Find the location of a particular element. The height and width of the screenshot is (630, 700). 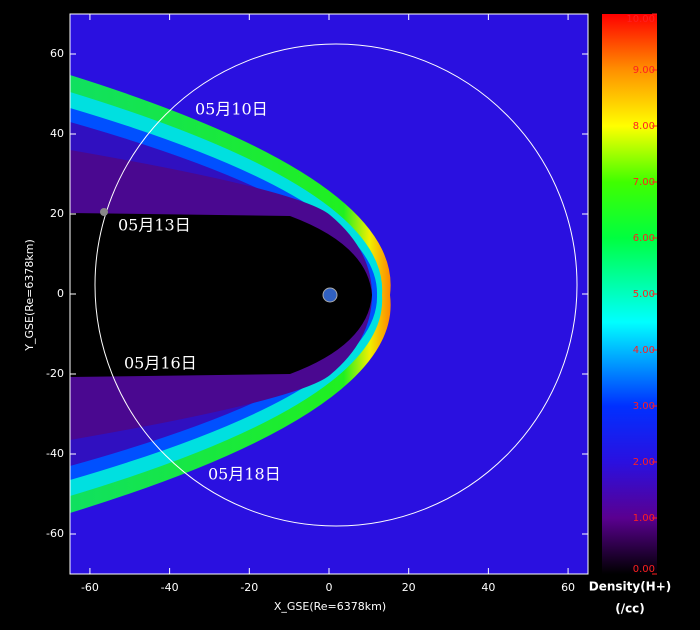

colorbar is located at coordinates (629, 294).